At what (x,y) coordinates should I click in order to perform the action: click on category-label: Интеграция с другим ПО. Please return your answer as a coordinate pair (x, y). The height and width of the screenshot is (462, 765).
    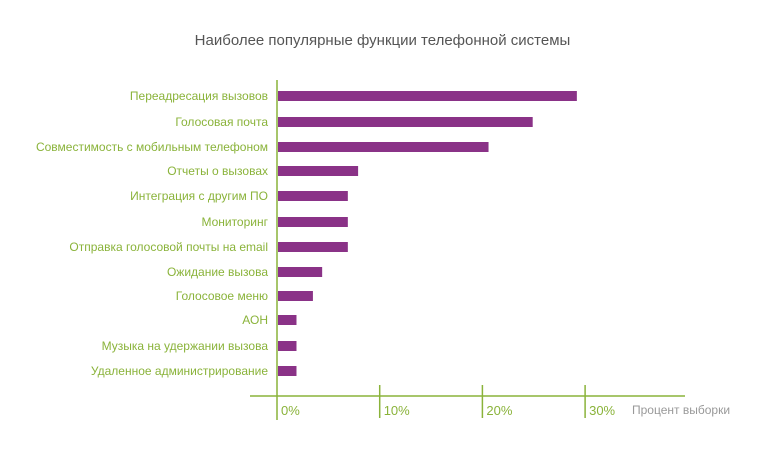
    Looking at the image, I should click on (199, 196).